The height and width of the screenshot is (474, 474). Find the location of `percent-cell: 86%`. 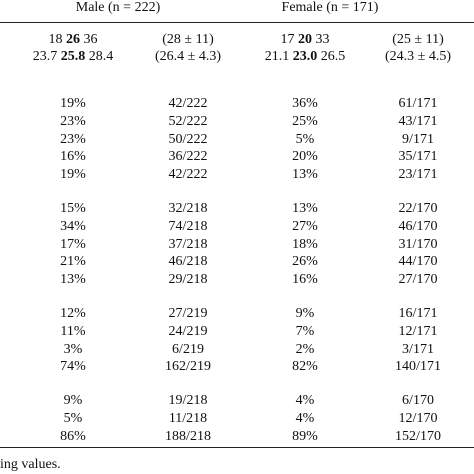

percent-cell: 86% is located at coordinates (73, 436).